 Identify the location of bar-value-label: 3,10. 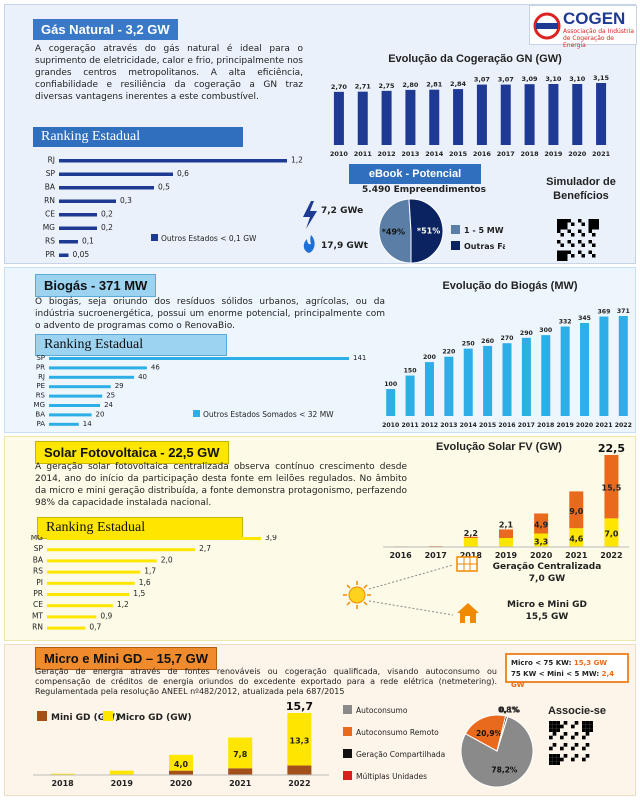
(553, 79).